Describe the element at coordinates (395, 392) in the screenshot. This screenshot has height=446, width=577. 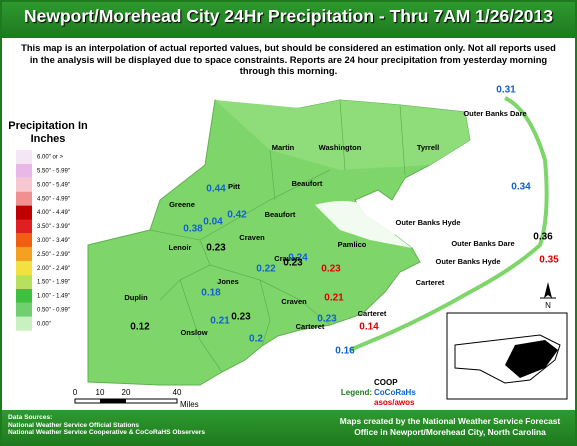
I see `network-name: CoCoRaHs` at that location.